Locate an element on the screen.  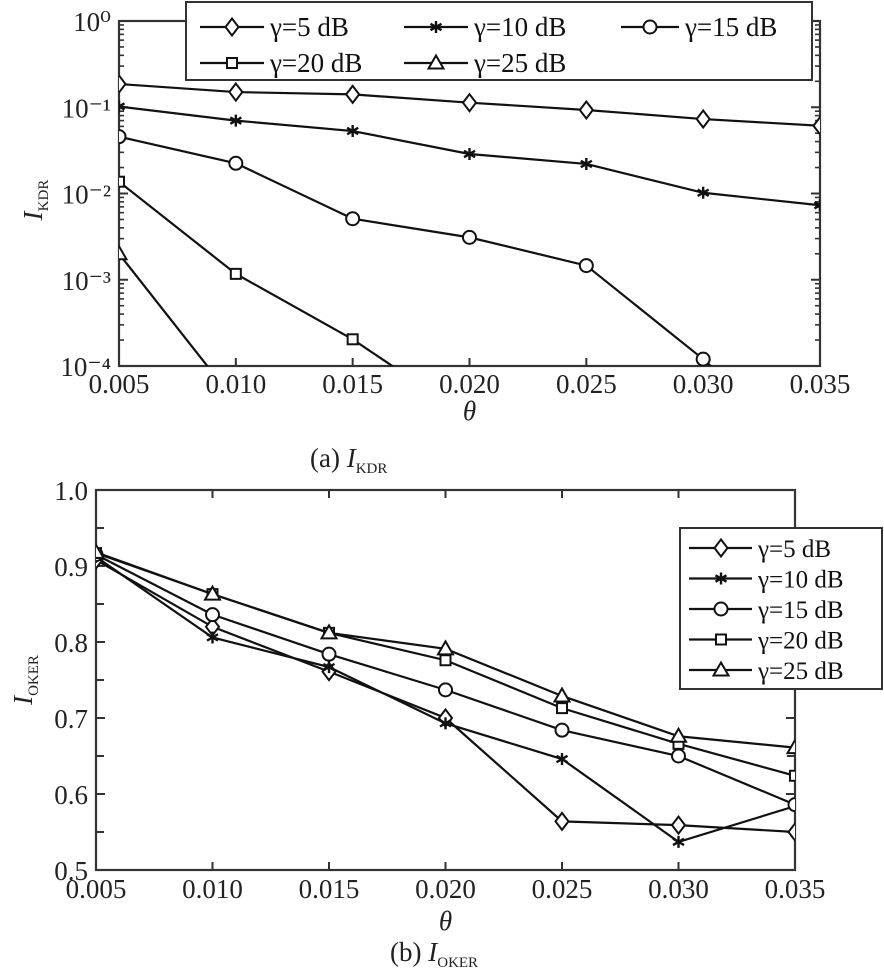
y-axis-label-sub: KDR is located at coordinates (44, 196).